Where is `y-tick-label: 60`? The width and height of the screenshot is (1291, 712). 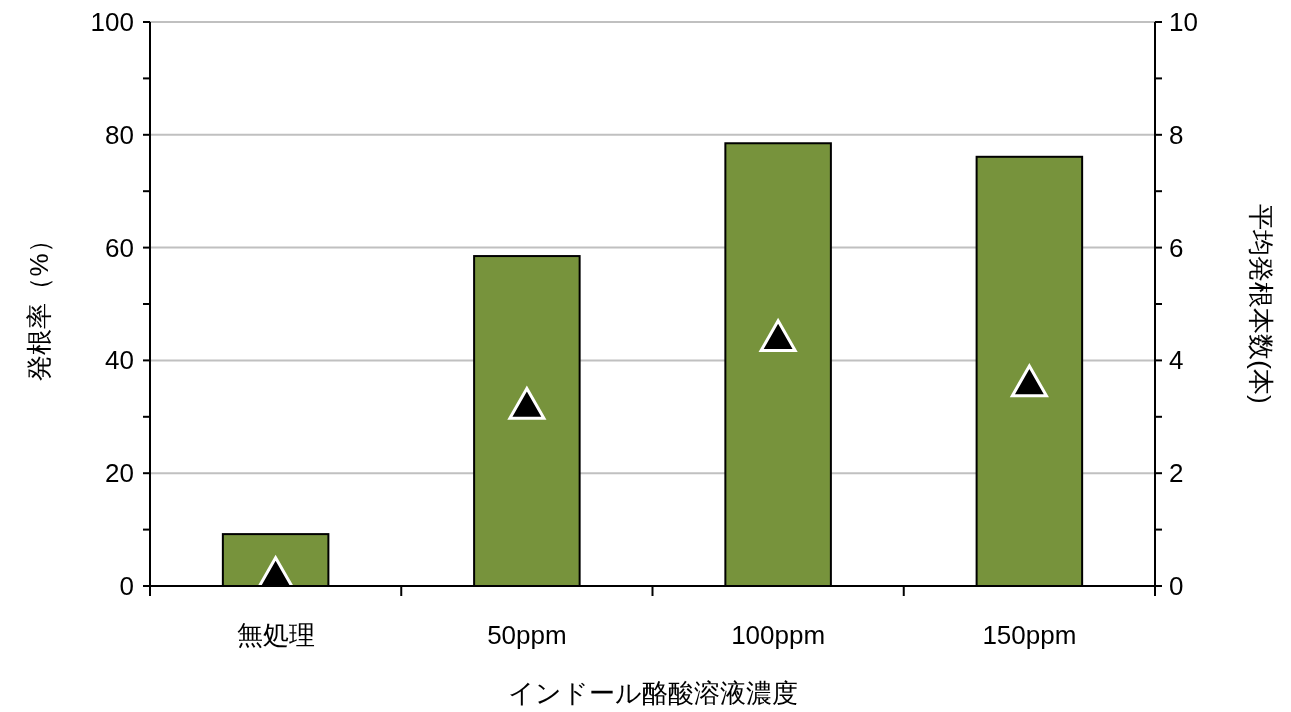
y-tick-label: 60 is located at coordinates (119, 247).